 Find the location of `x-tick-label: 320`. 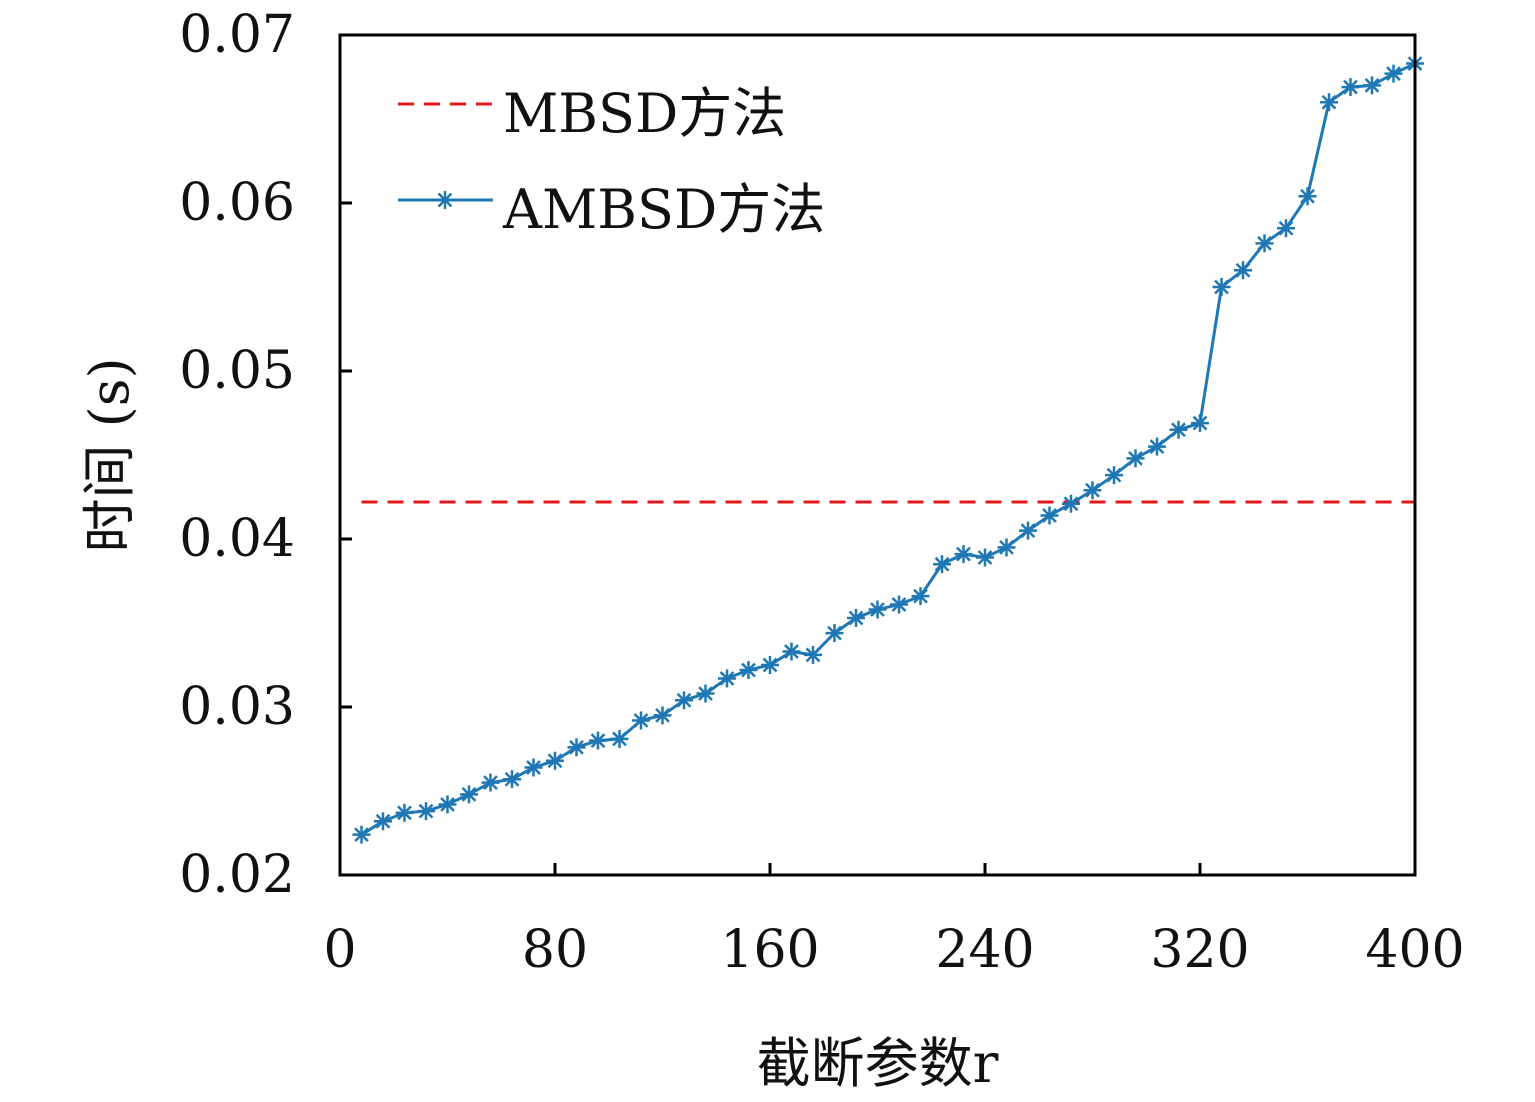

x-tick-label: 320 is located at coordinates (1199, 950).